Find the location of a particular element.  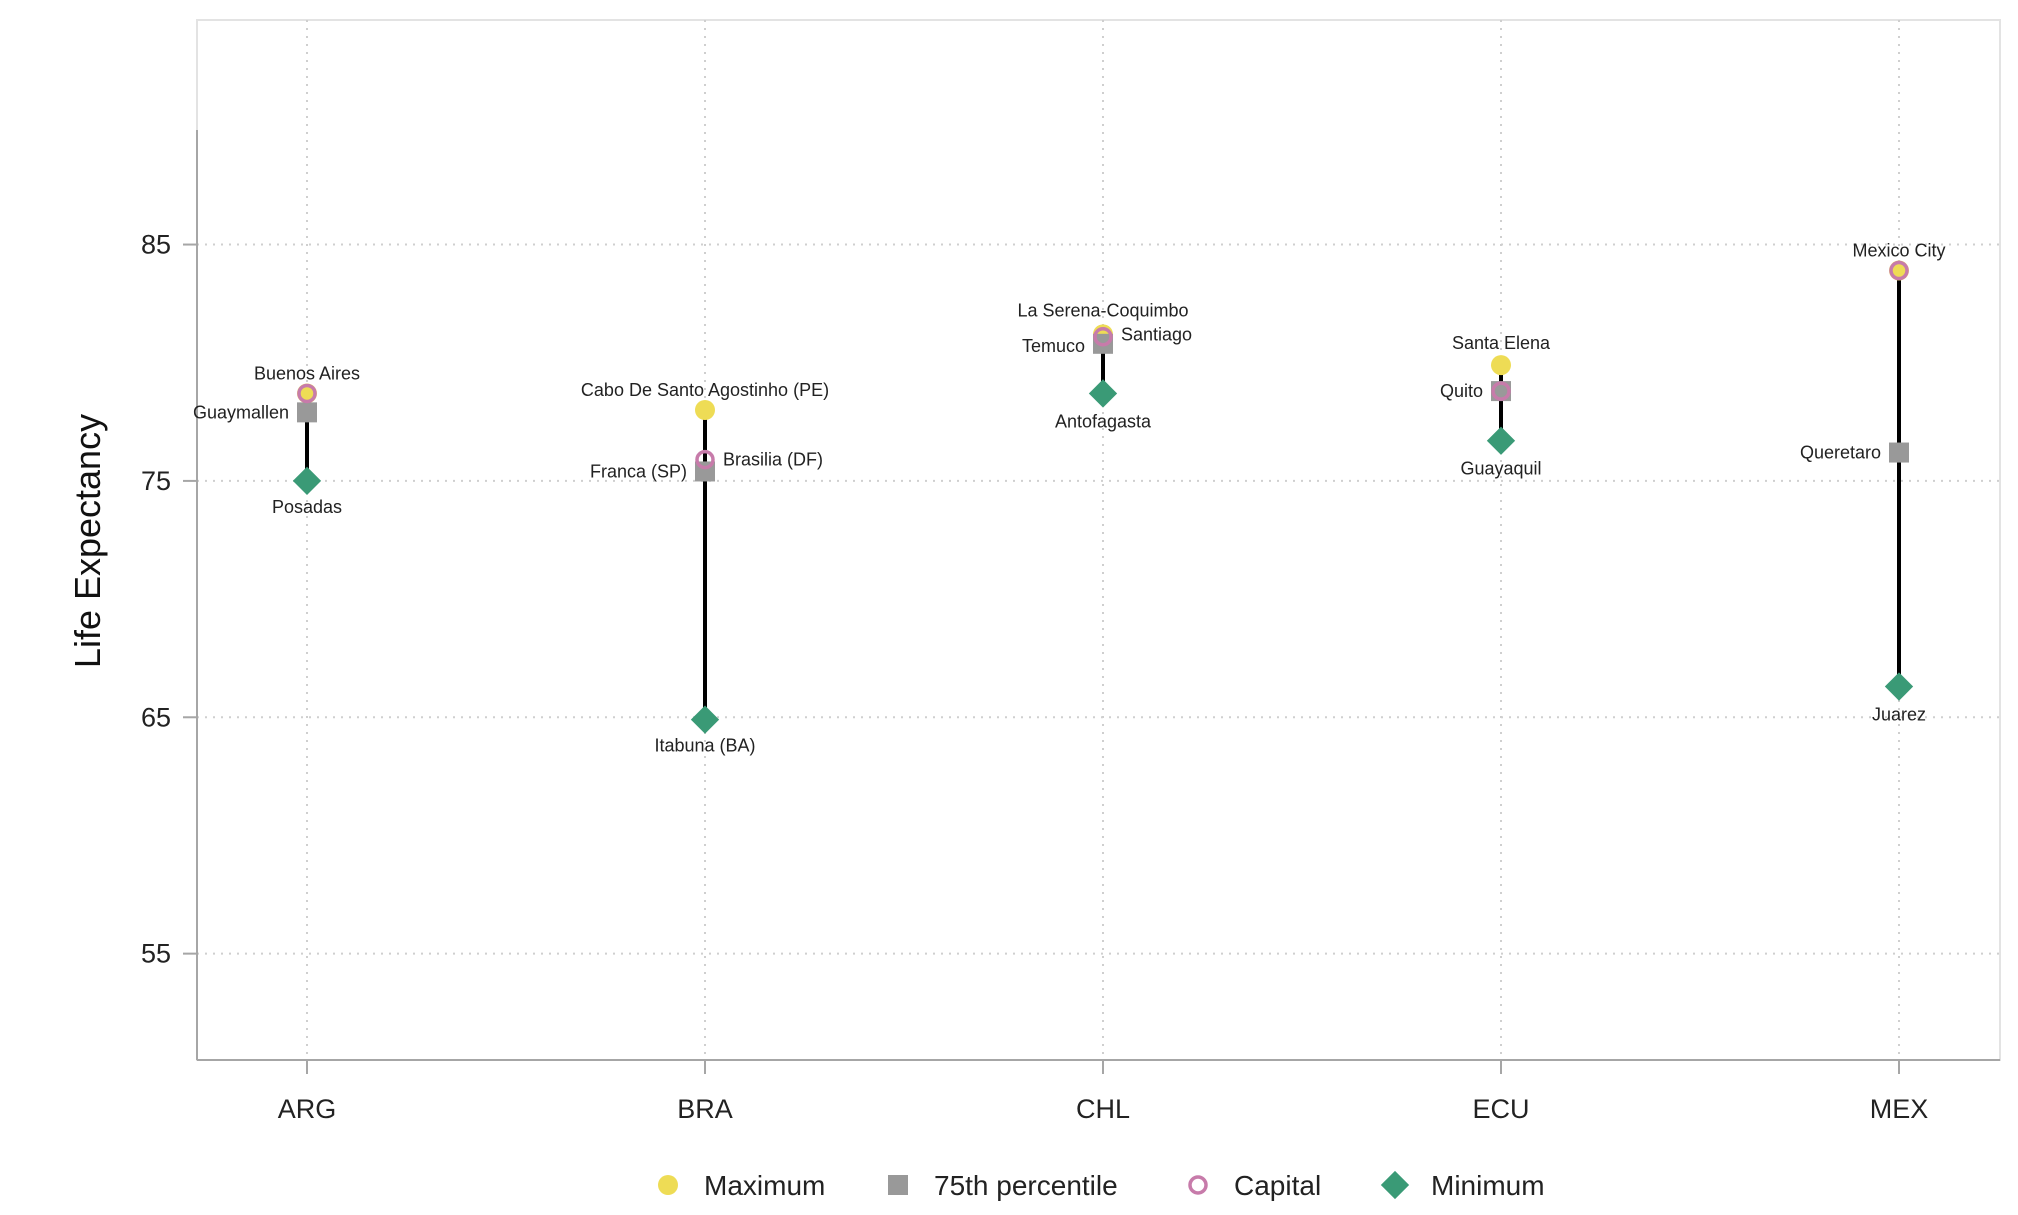

capital-point-chl is located at coordinates (1103, 336).